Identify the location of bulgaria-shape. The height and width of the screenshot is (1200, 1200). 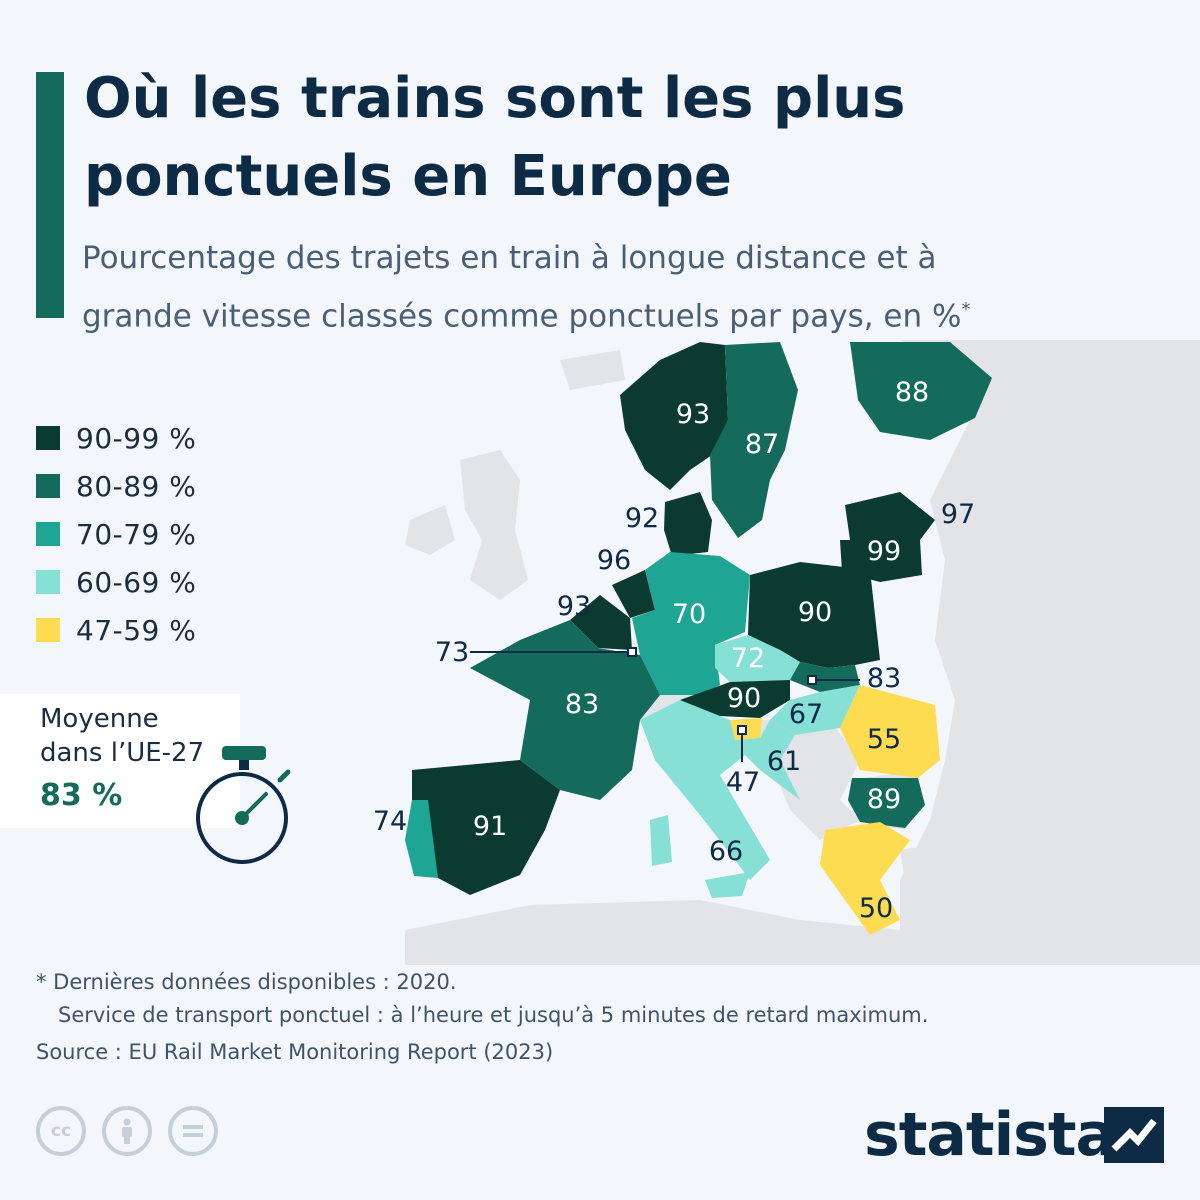
(886, 803).